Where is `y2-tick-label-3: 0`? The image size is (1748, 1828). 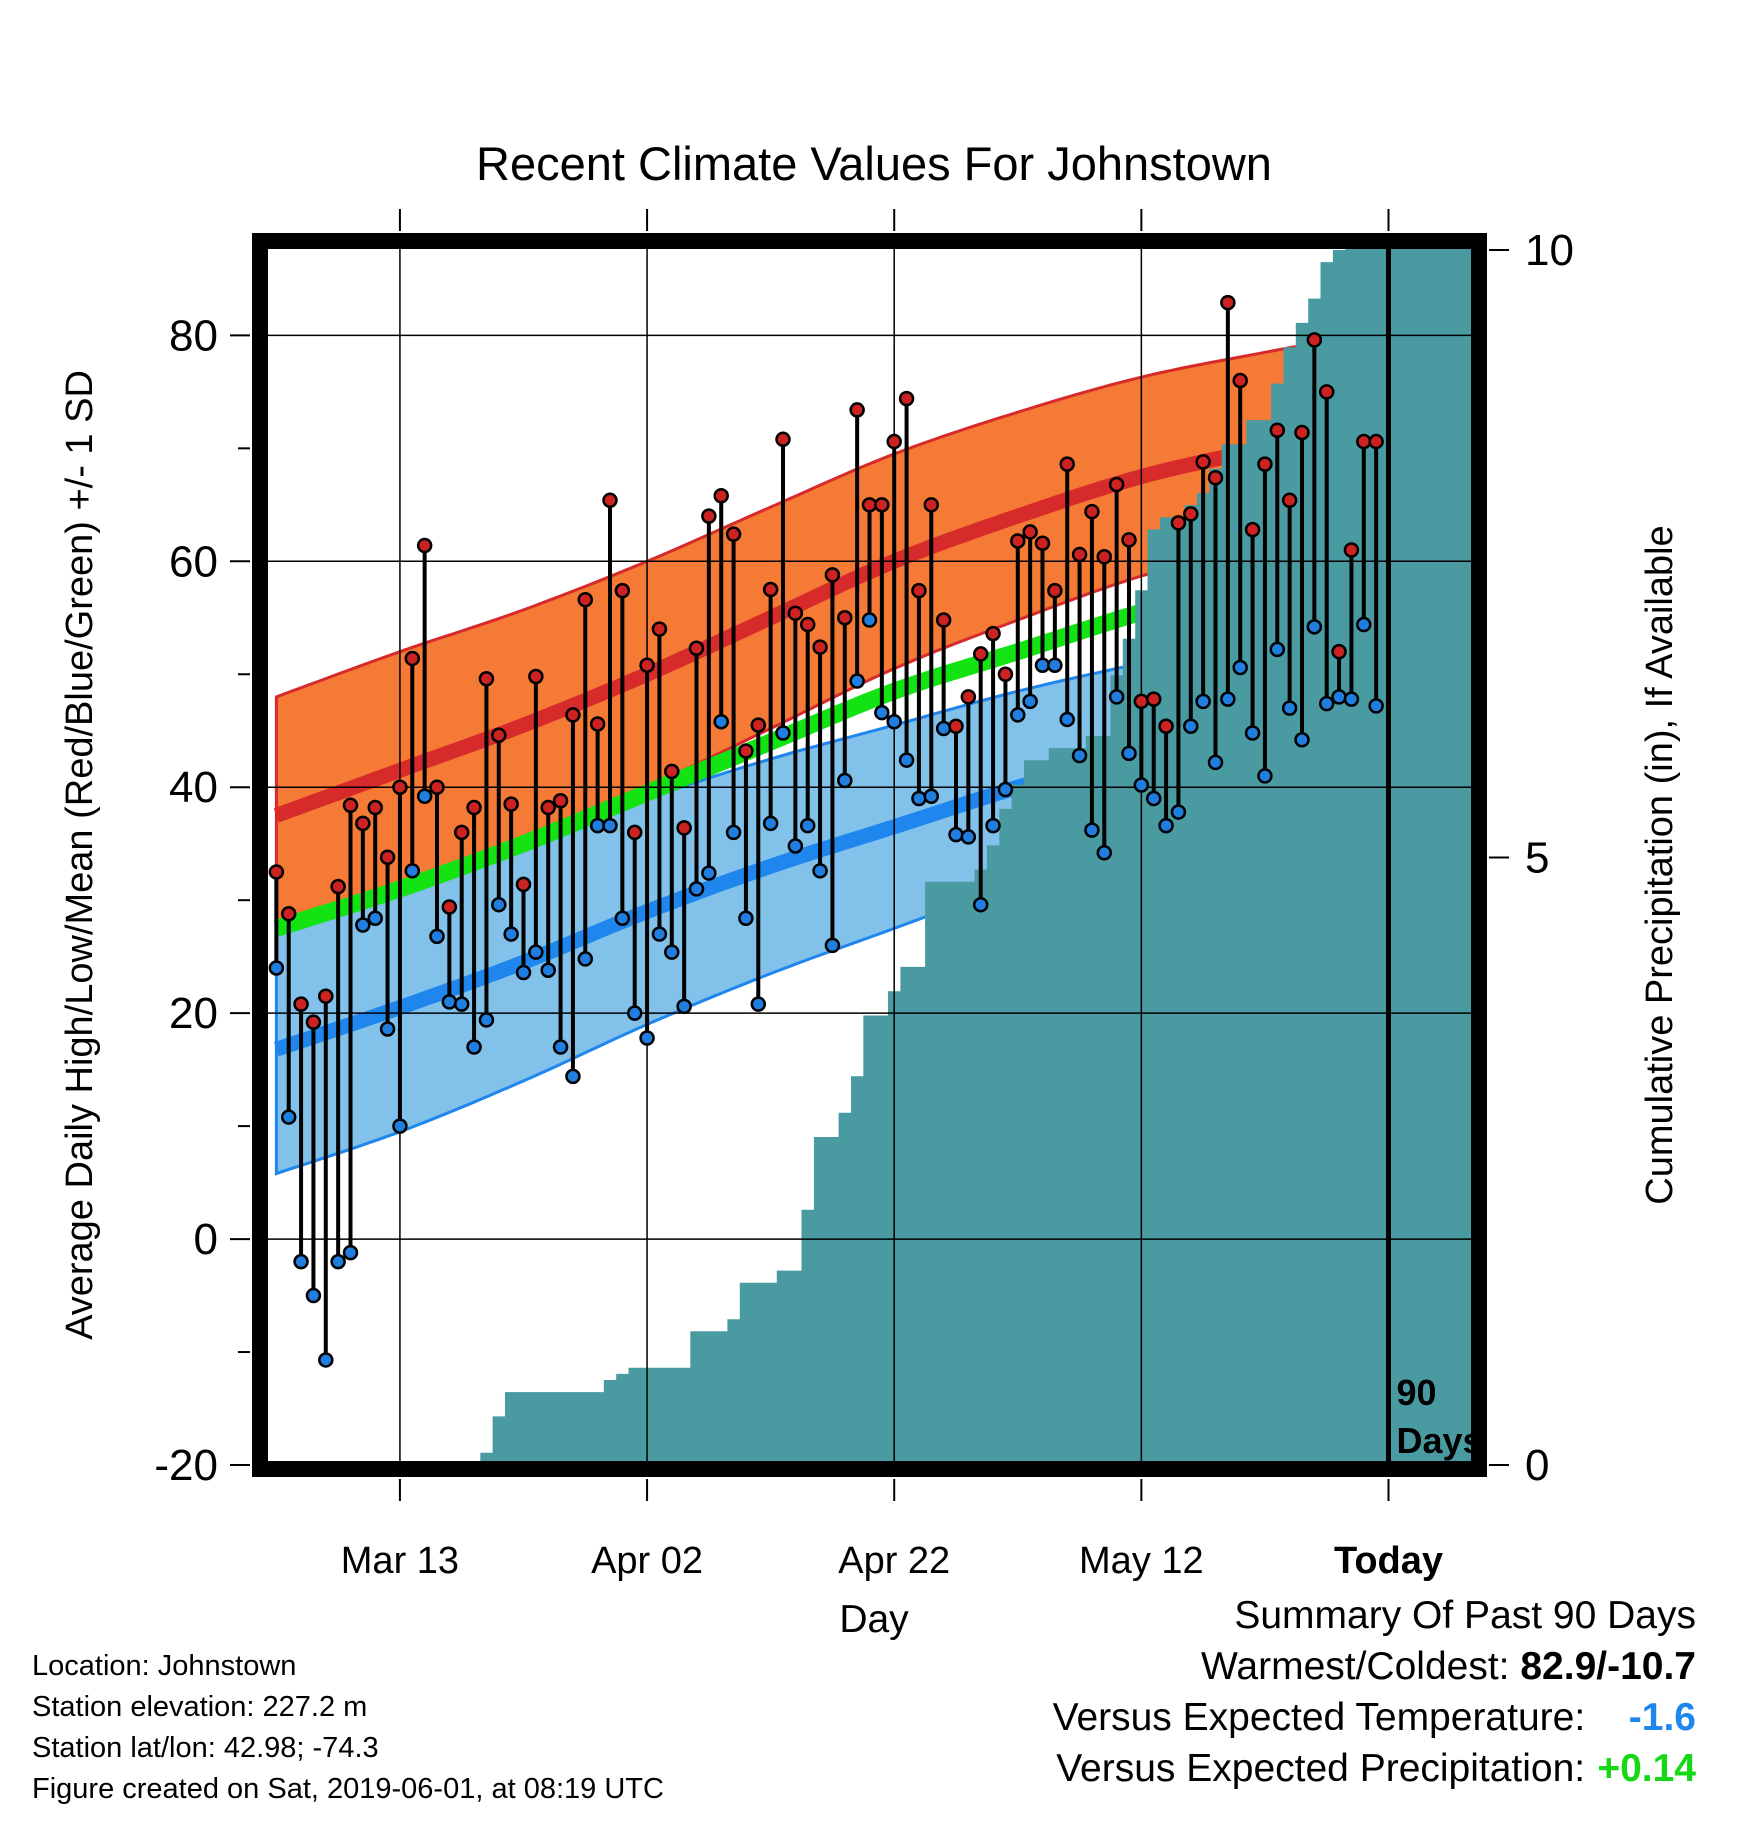
y2-tick-label-3: 0 is located at coordinates (1537, 1465).